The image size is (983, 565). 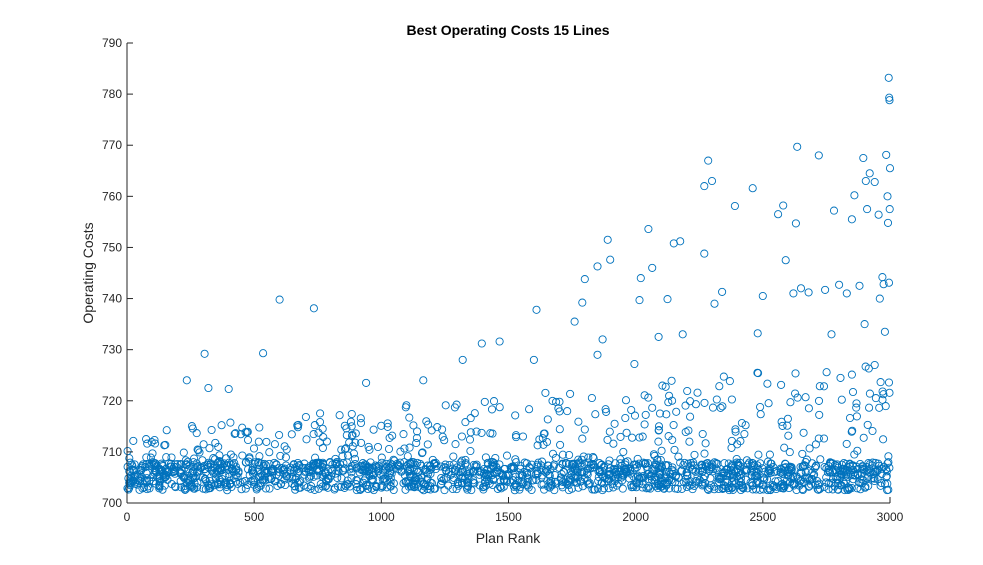 What do you see at coordinates (112, 503) in the screenshot?
I see `y-tick-label: 700` at bounding box center [112, 503].